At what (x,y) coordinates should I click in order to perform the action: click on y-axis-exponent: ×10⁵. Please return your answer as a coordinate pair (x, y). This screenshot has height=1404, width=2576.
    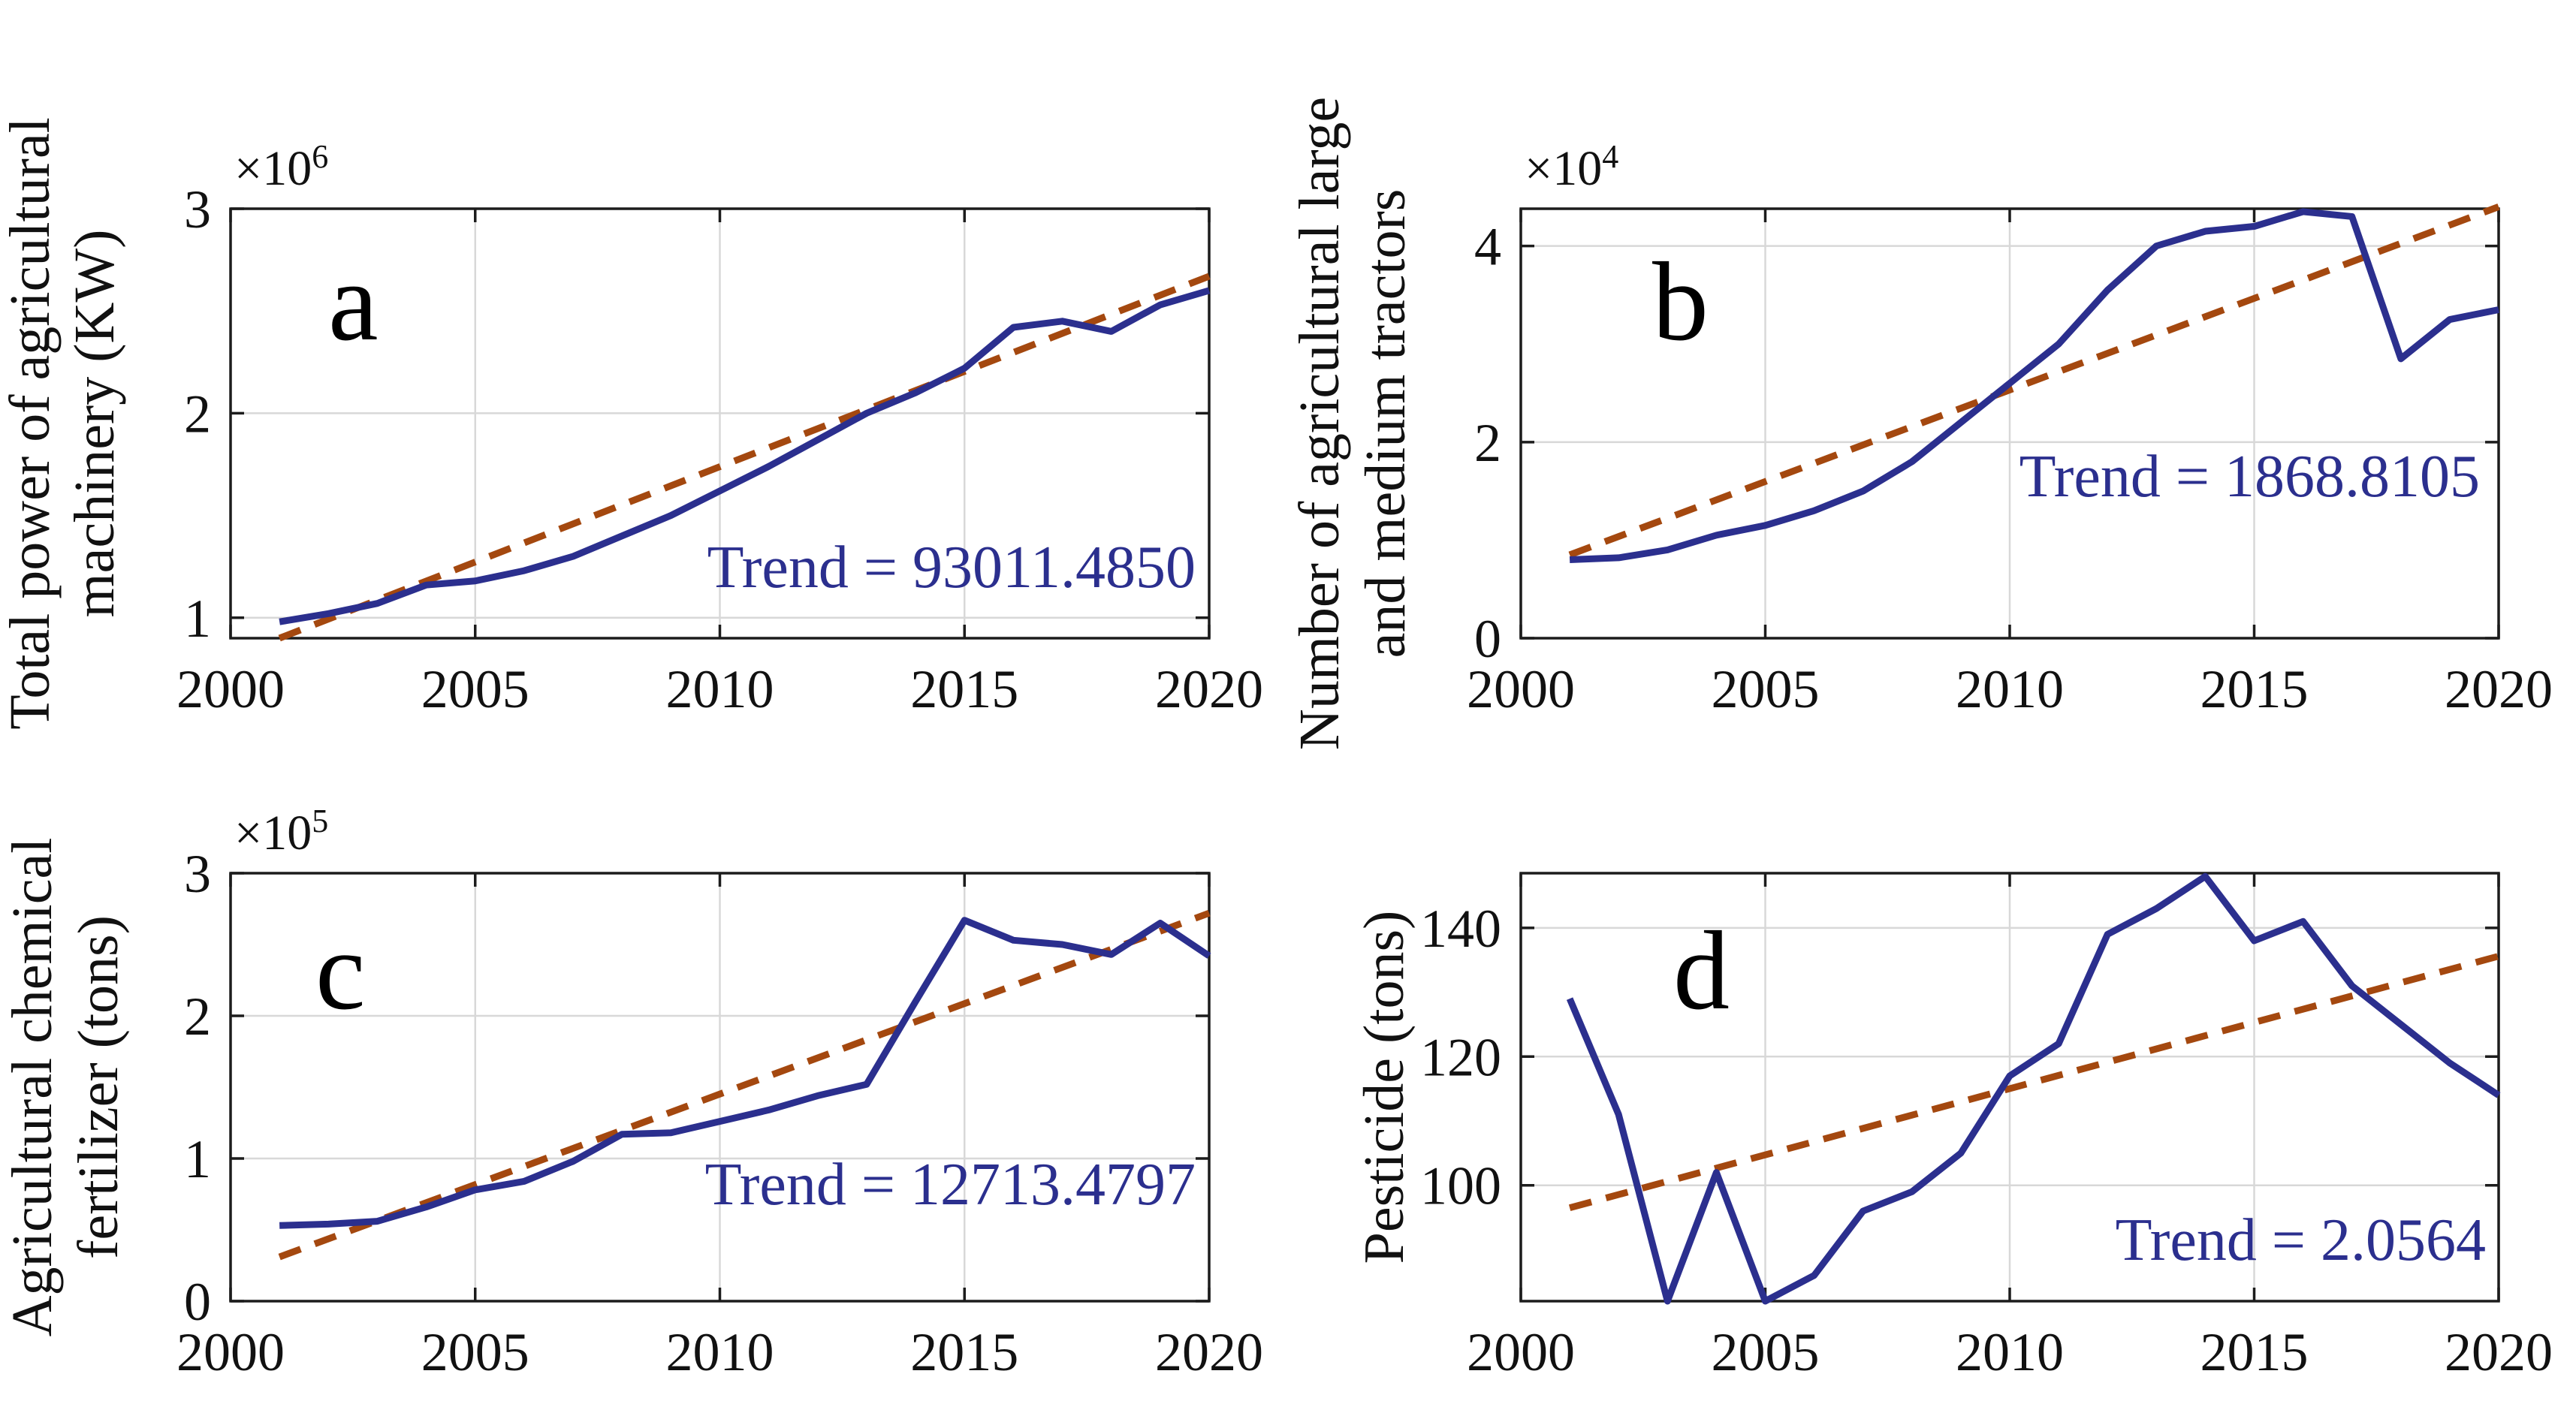
    Looking at the image, I should click on (281, 832).